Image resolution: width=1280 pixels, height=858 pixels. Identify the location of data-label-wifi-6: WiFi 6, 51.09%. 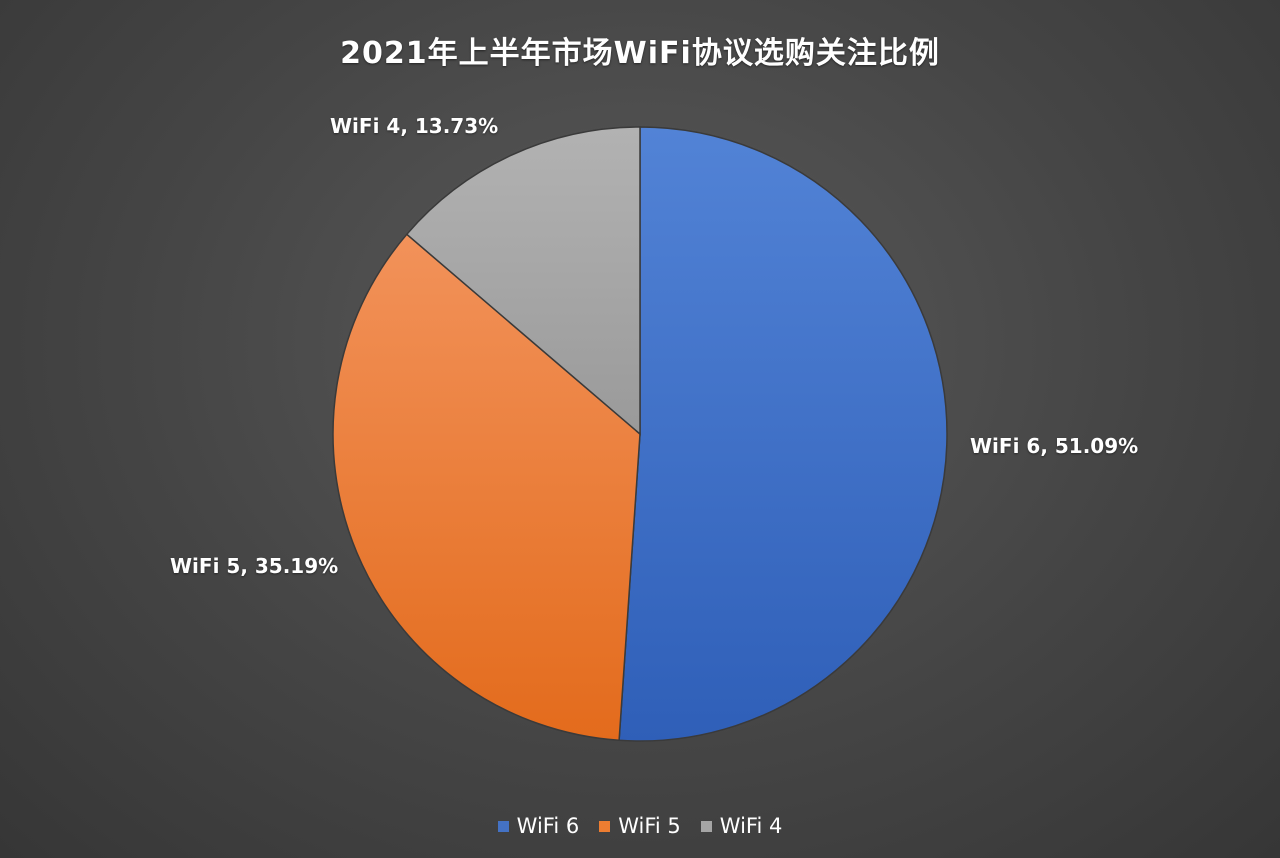
(1054, 446).